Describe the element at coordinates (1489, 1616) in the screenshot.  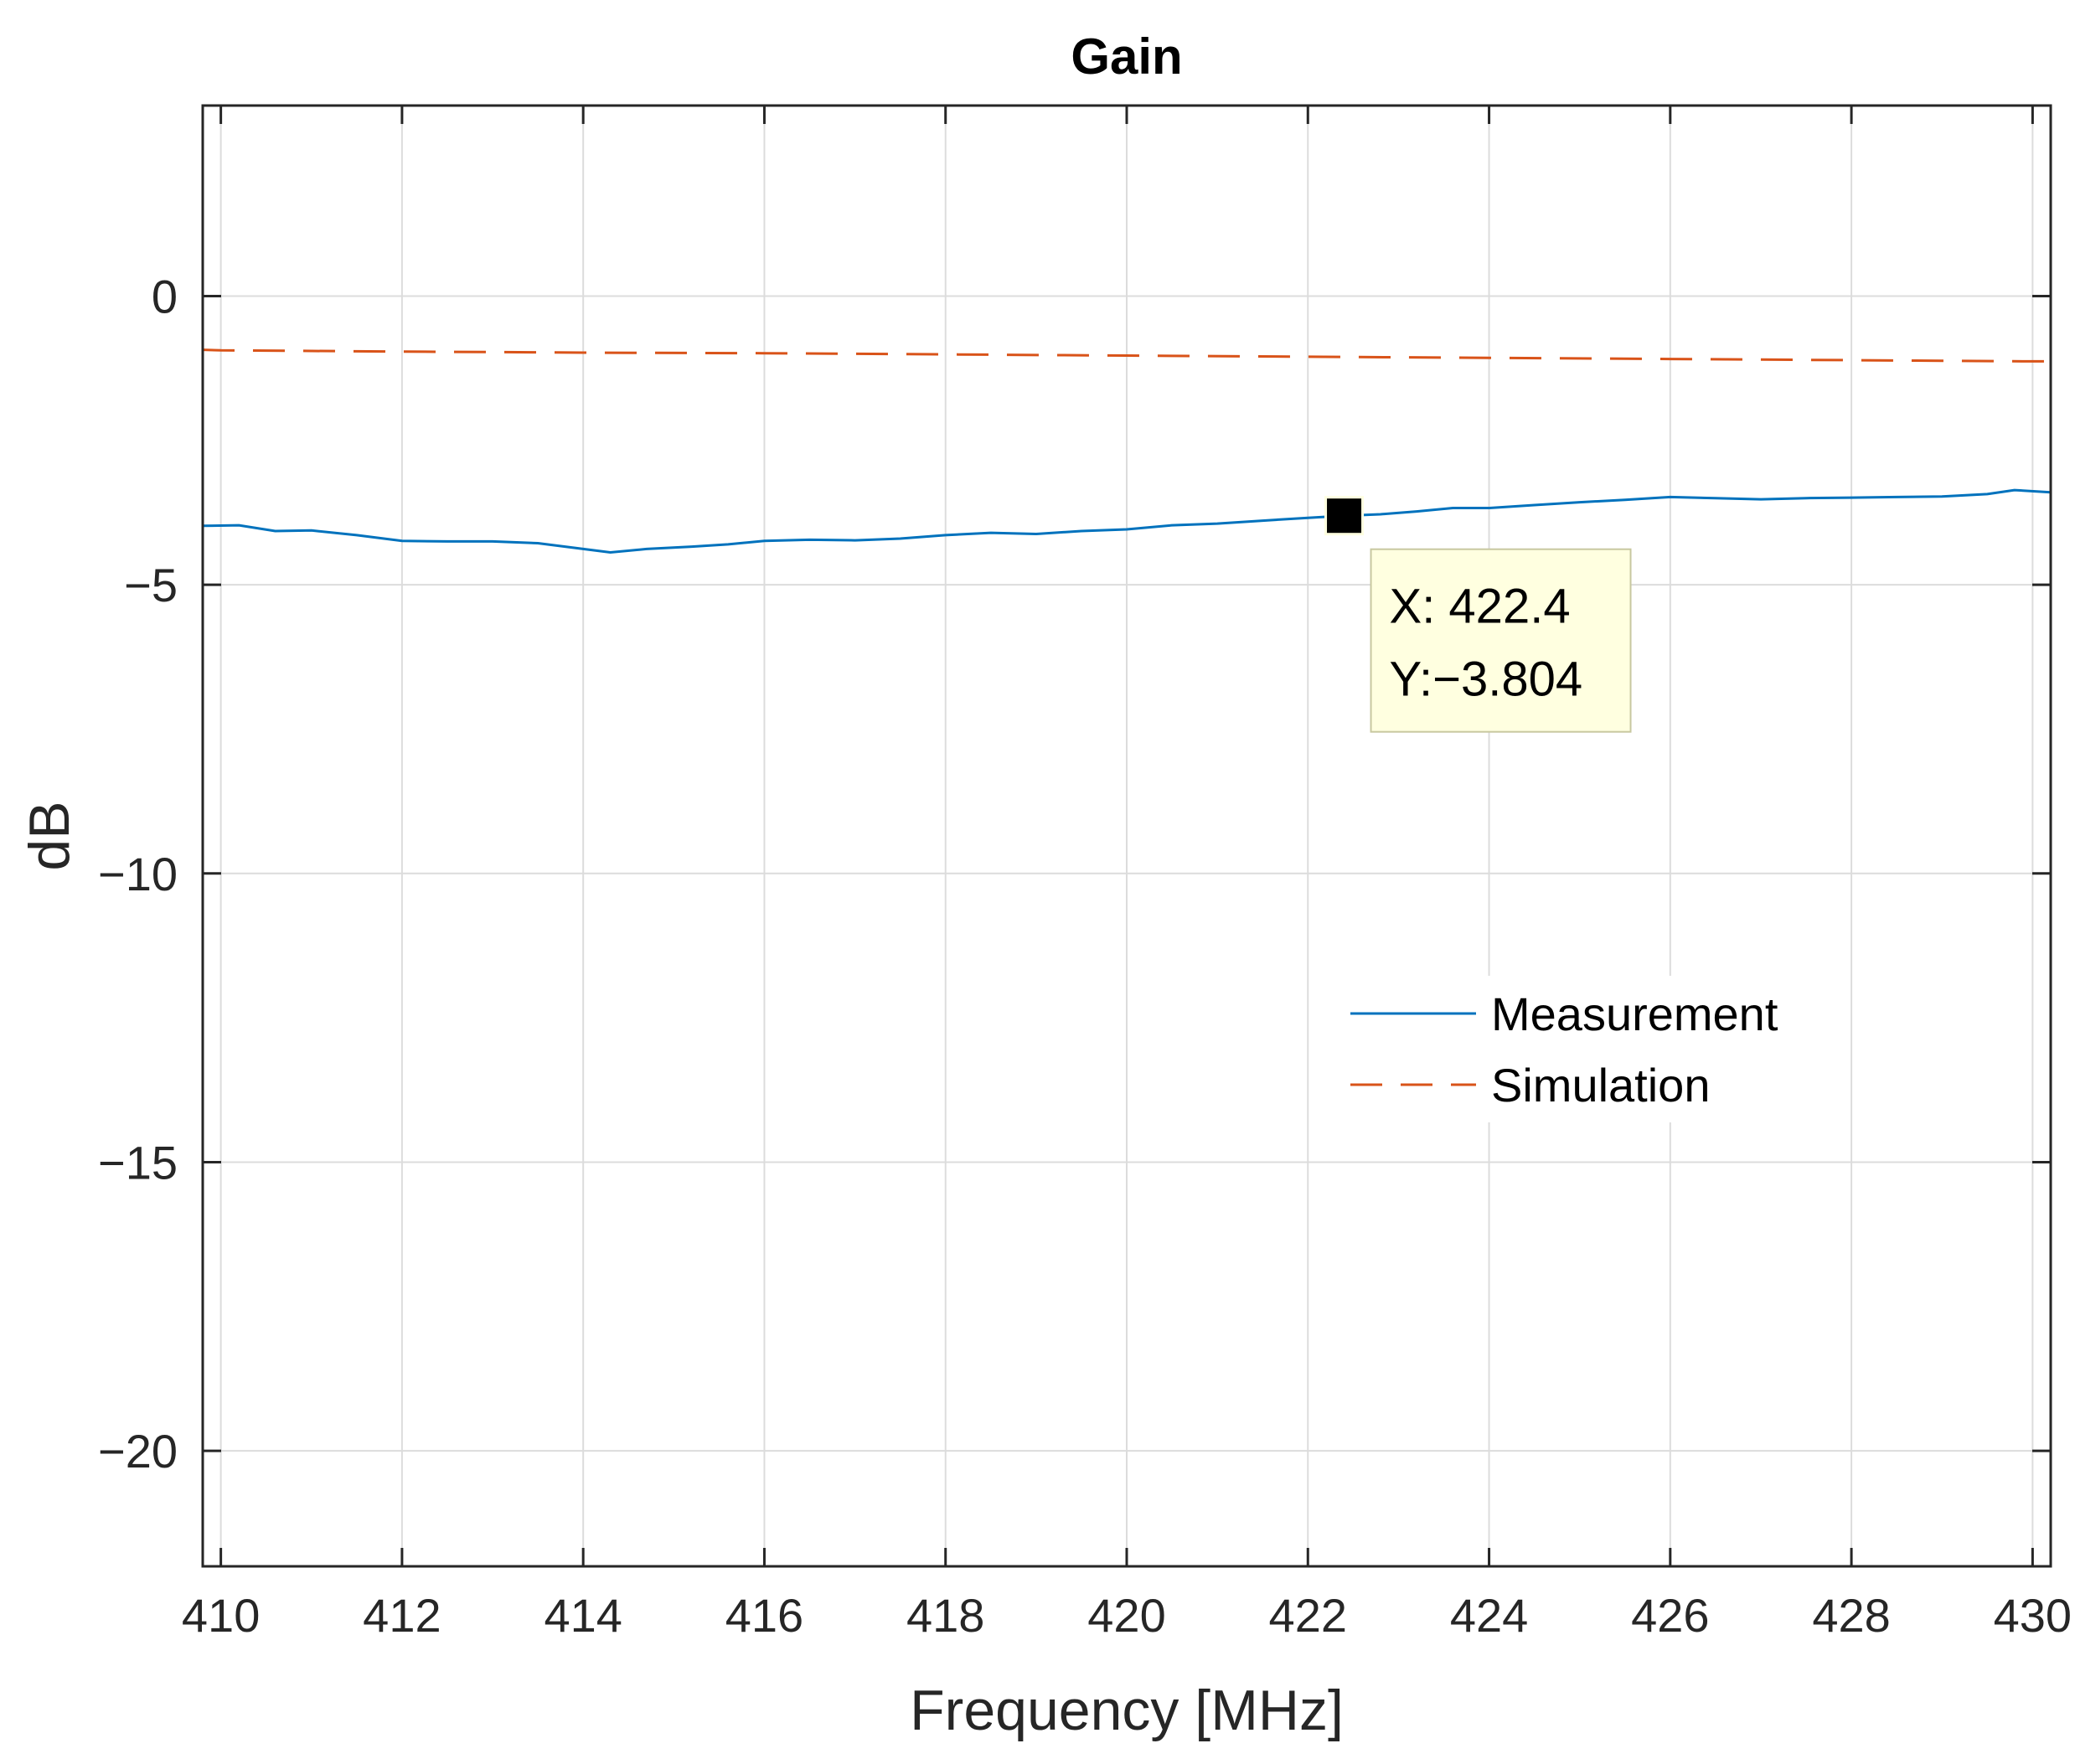
I see `x-tick-label: 424` at that location.